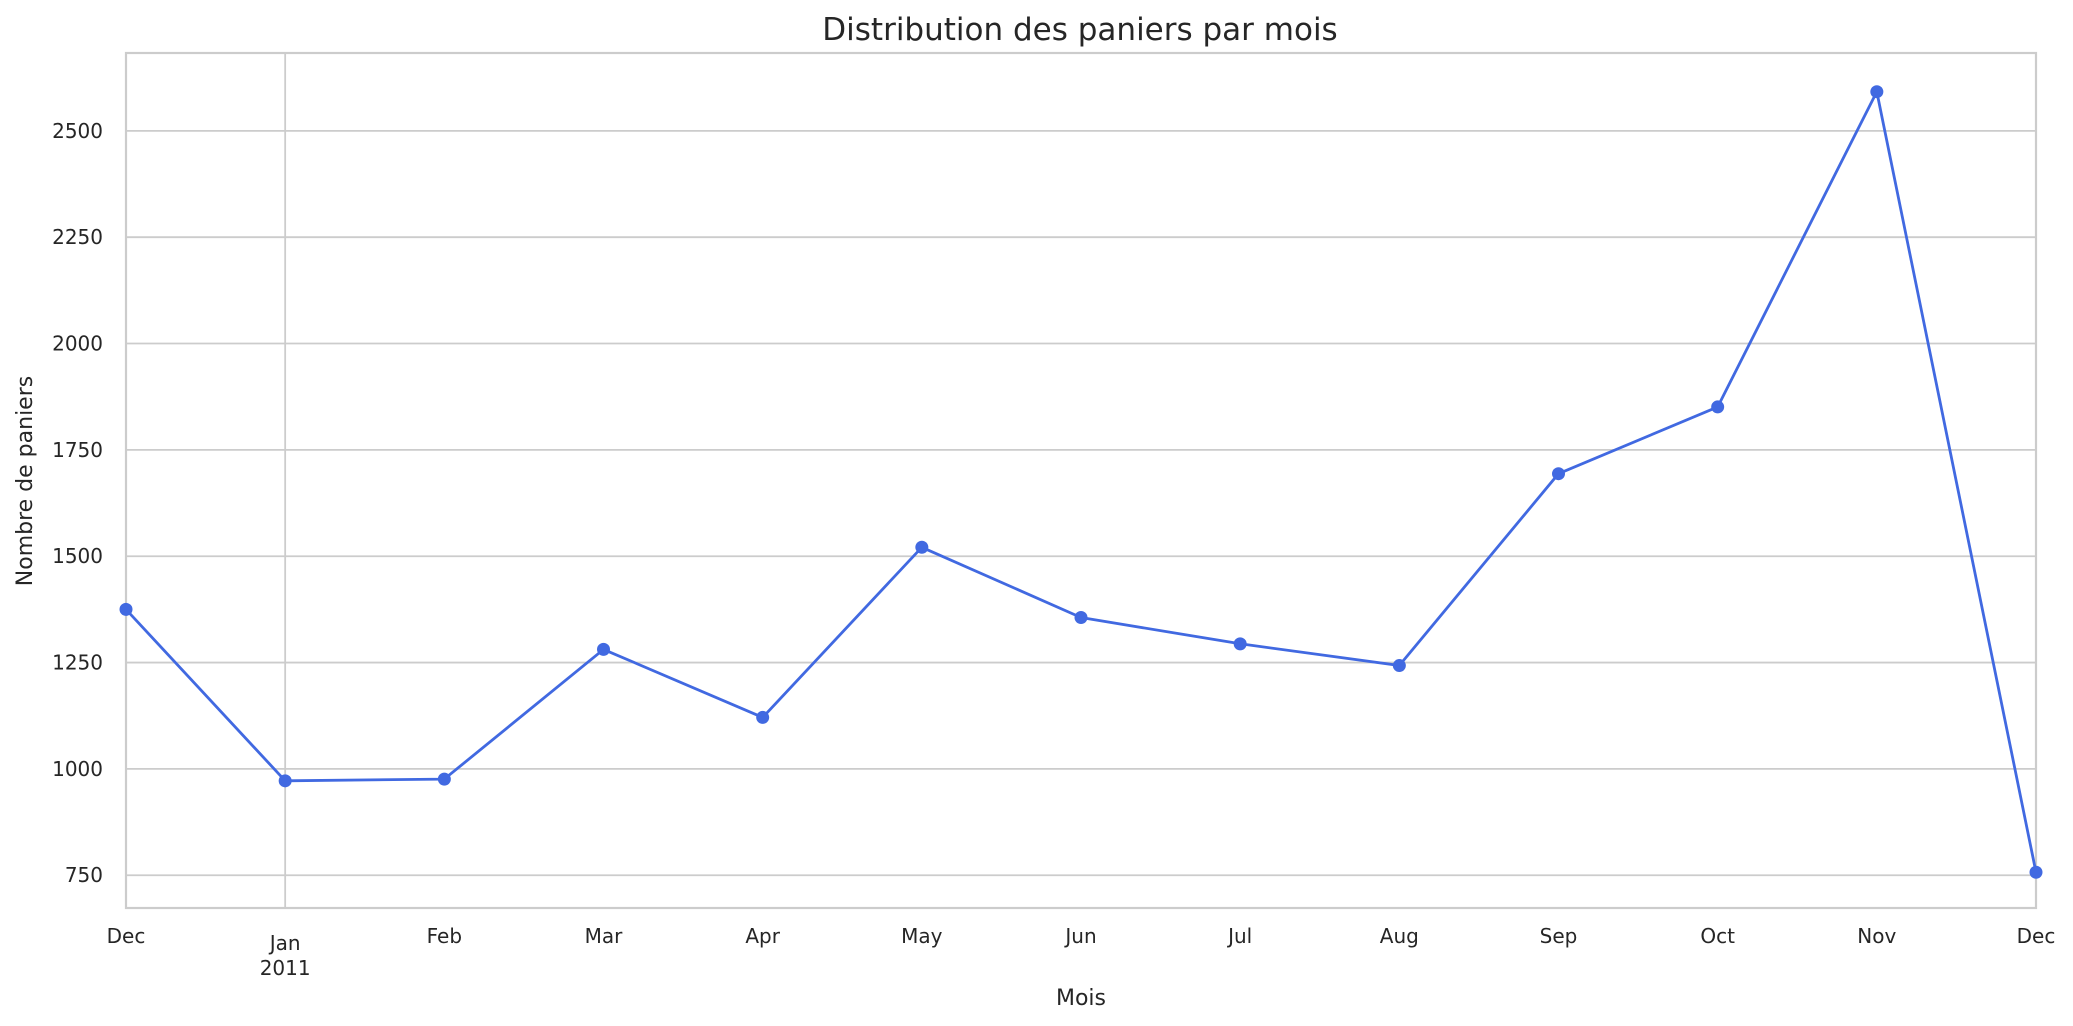  I want to click on x-tick-label: Apr, so click(762, 936).